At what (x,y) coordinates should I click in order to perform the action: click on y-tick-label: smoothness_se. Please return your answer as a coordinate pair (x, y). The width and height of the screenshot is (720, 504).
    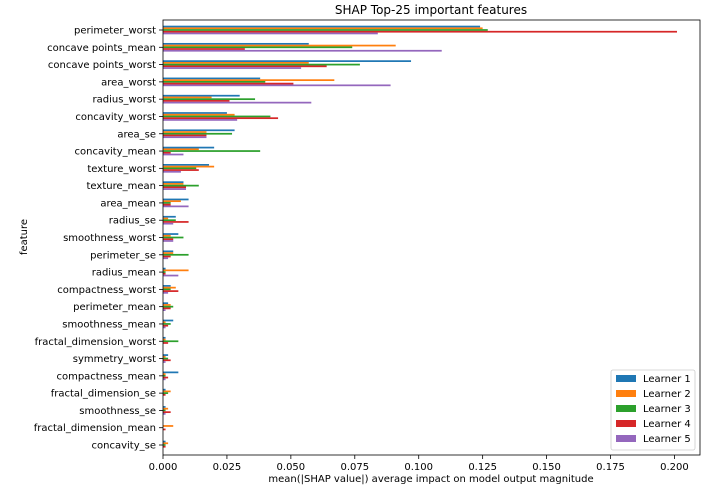
    Looking at the image, I should click on (117, 411).